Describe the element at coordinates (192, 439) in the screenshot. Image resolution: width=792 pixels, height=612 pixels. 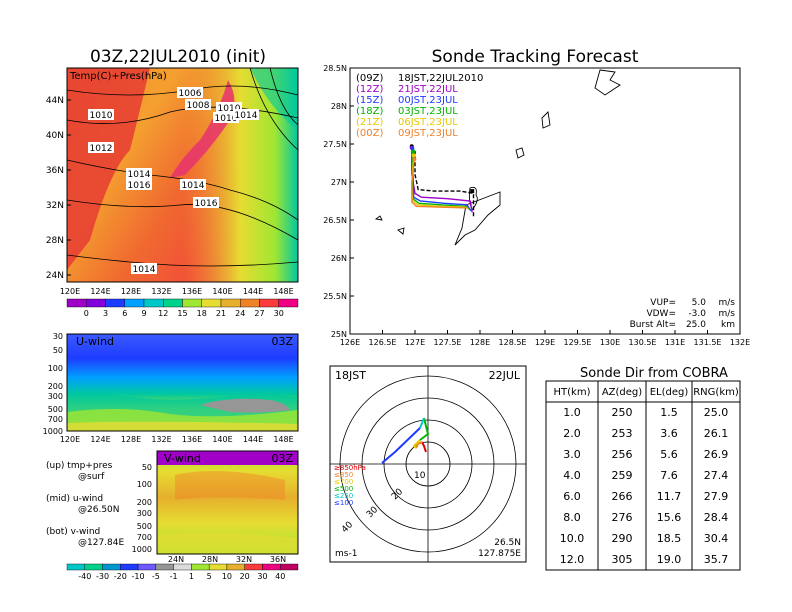
I see `lon-tick-label: 136E` at that location.